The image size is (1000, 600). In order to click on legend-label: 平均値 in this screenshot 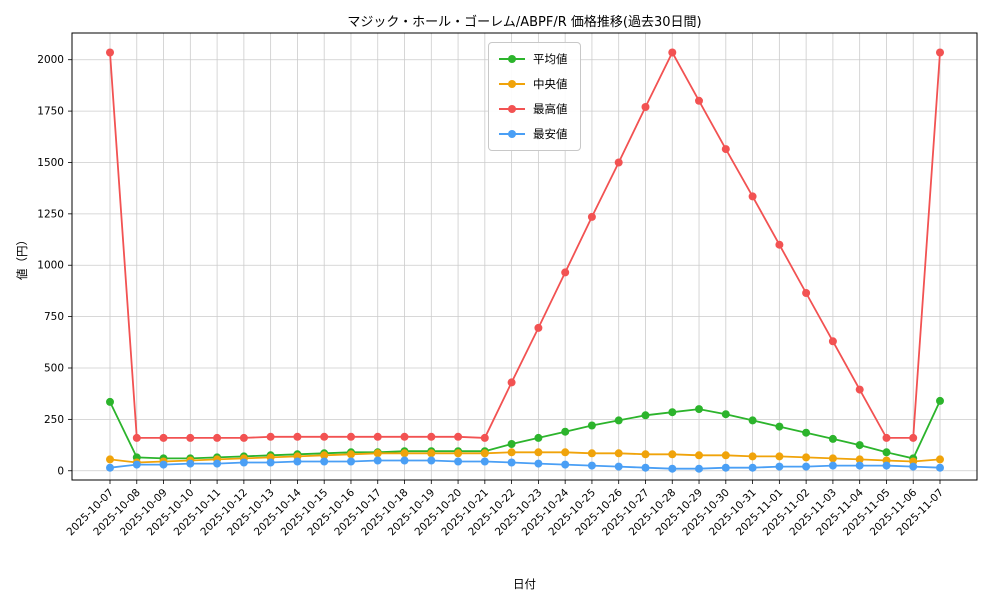, I will do `click(550, 59)`.